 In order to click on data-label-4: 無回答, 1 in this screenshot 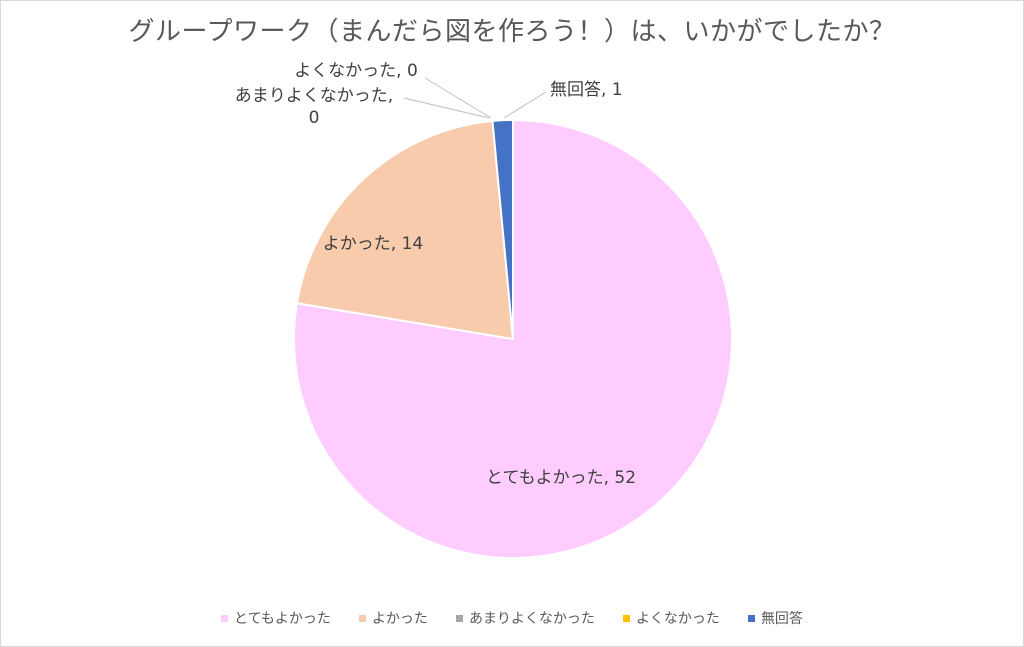, I will do `click(586, 90)`.